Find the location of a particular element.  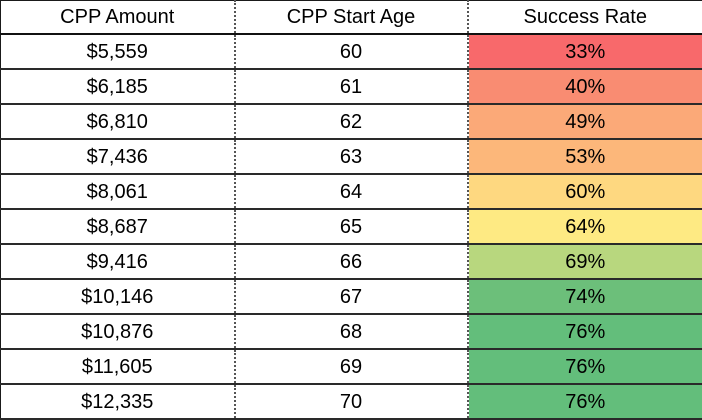

success-rate-cell: 49% is located at coordinates (585, 121).